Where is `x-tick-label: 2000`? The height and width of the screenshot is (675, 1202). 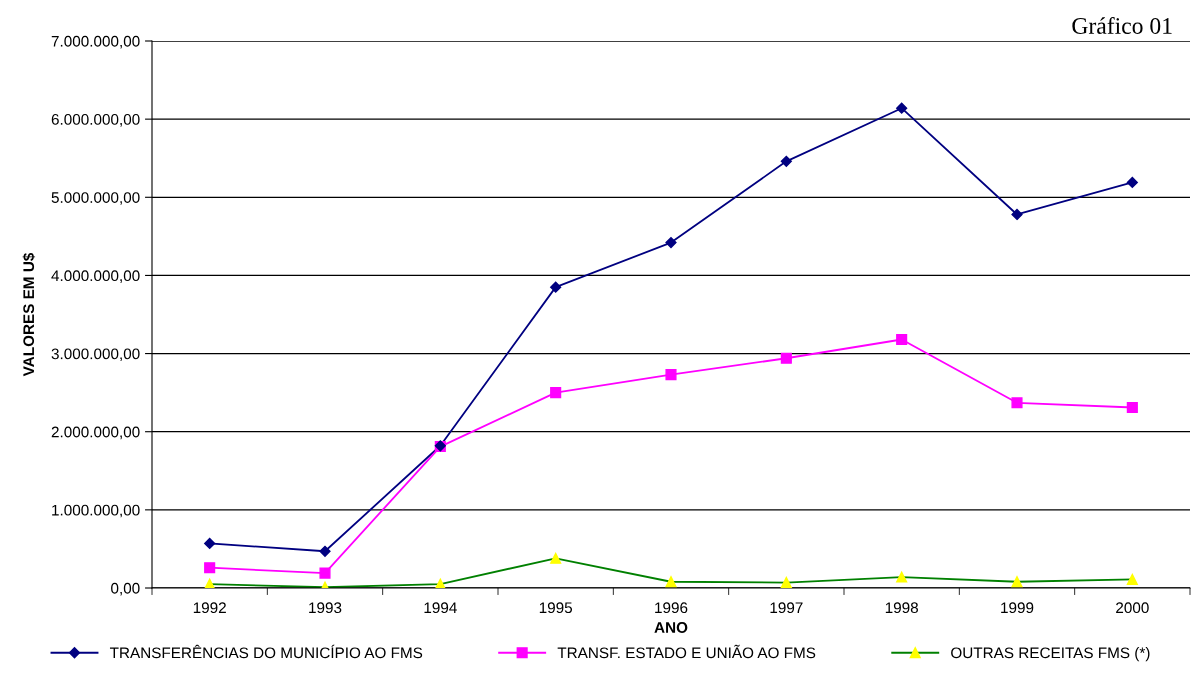 x-tick-label: 2000 is located at coordinates (1132, 608).